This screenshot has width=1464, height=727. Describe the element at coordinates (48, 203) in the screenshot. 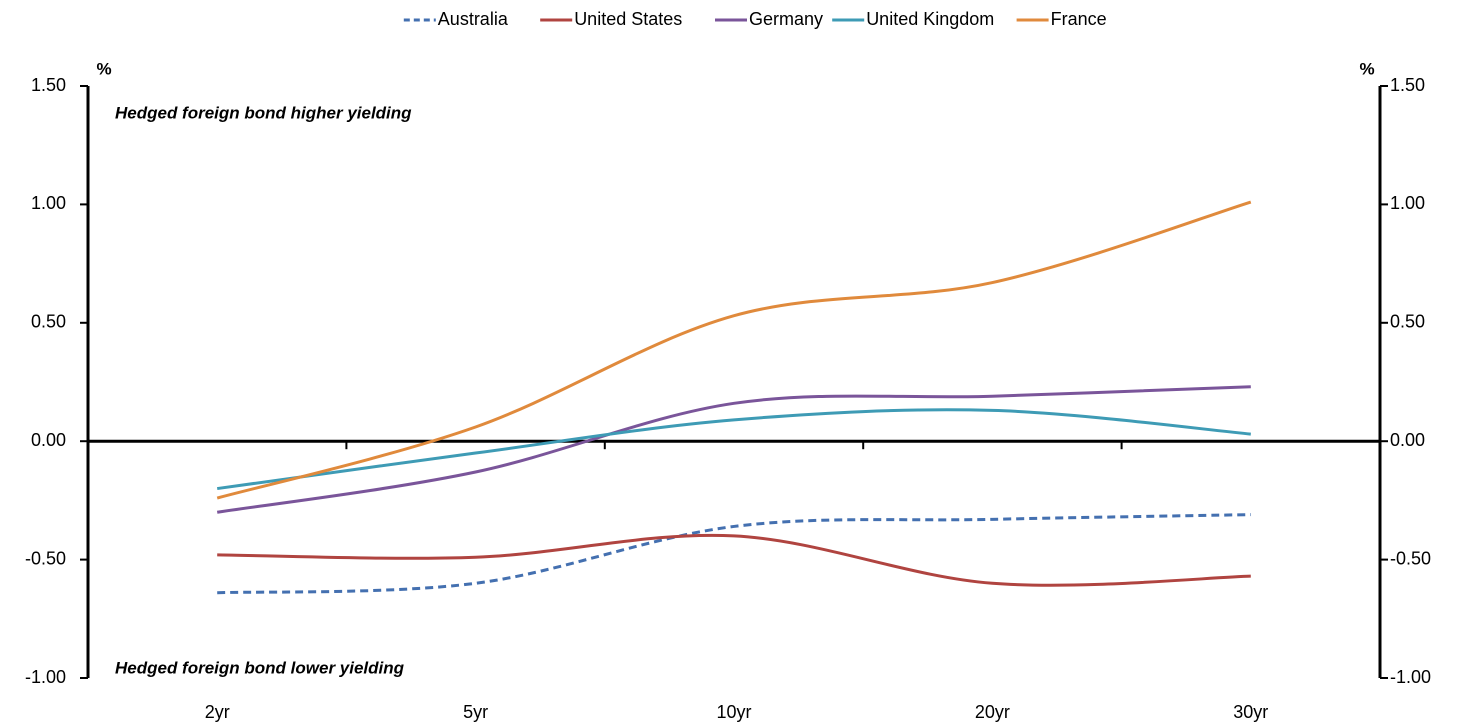

I see `y-tick-label: 1.00` at that location.